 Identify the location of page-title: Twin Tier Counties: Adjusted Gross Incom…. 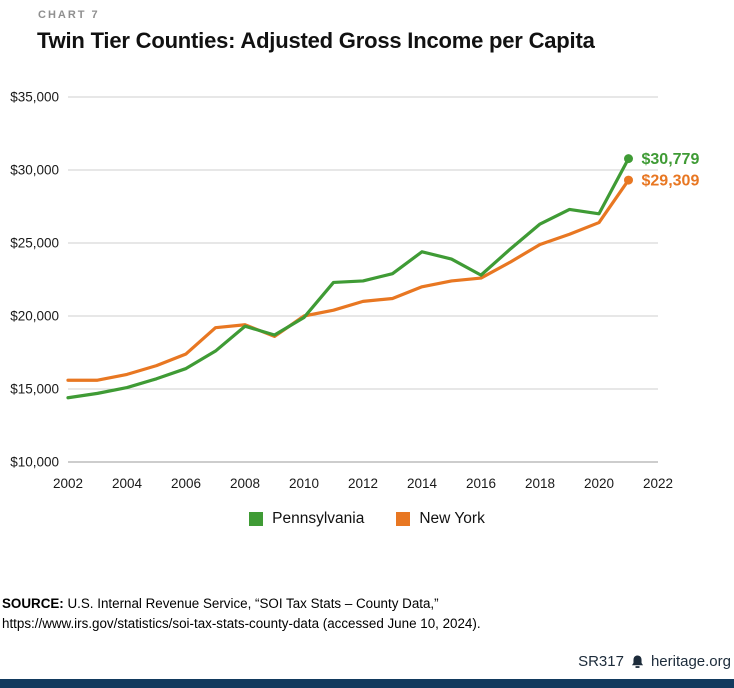
(316, 40).